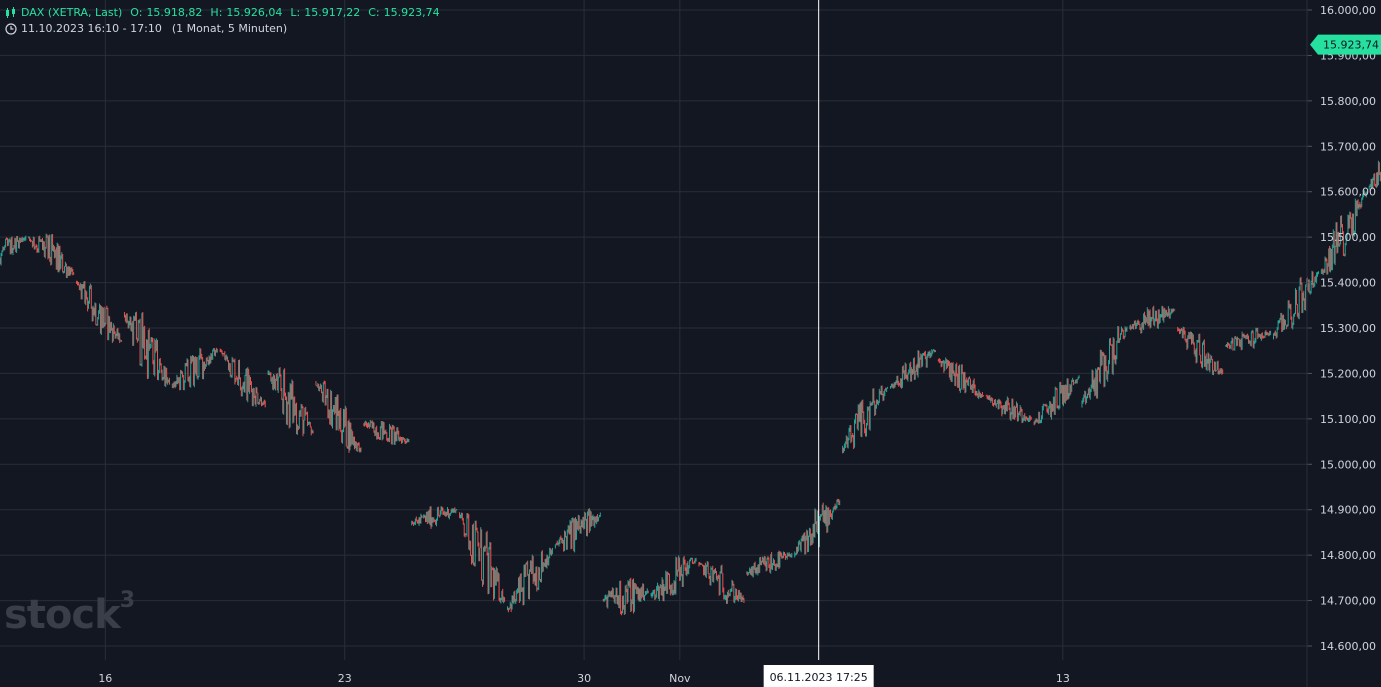  Describe the element at coordinates (174, 12) in the screenshot. I see `legend-open: 15.918,82` at that location.